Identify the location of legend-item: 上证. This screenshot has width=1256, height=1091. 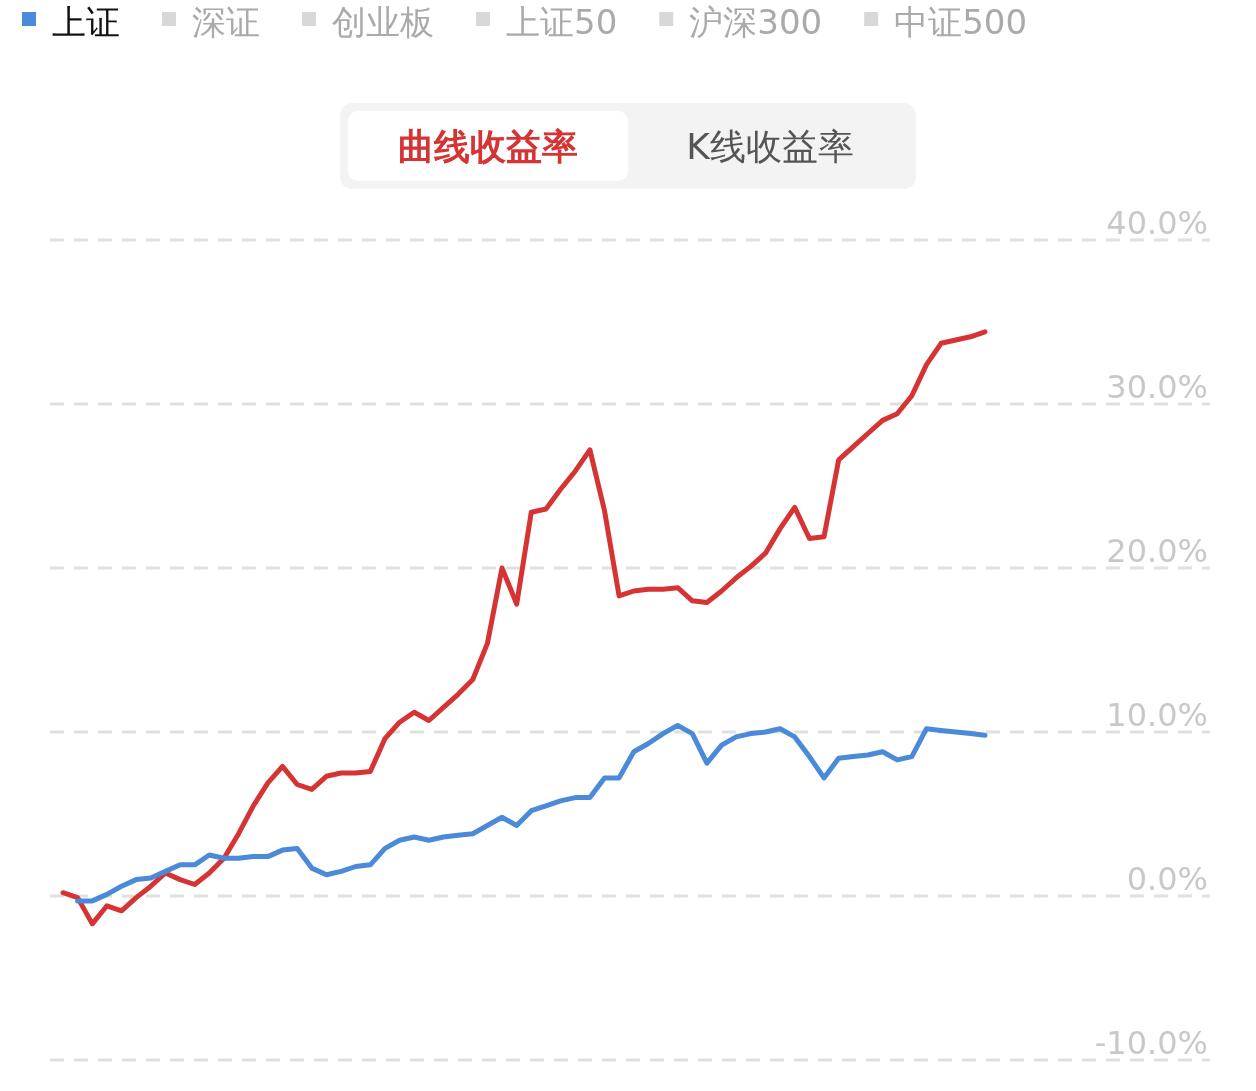
(71, 22).